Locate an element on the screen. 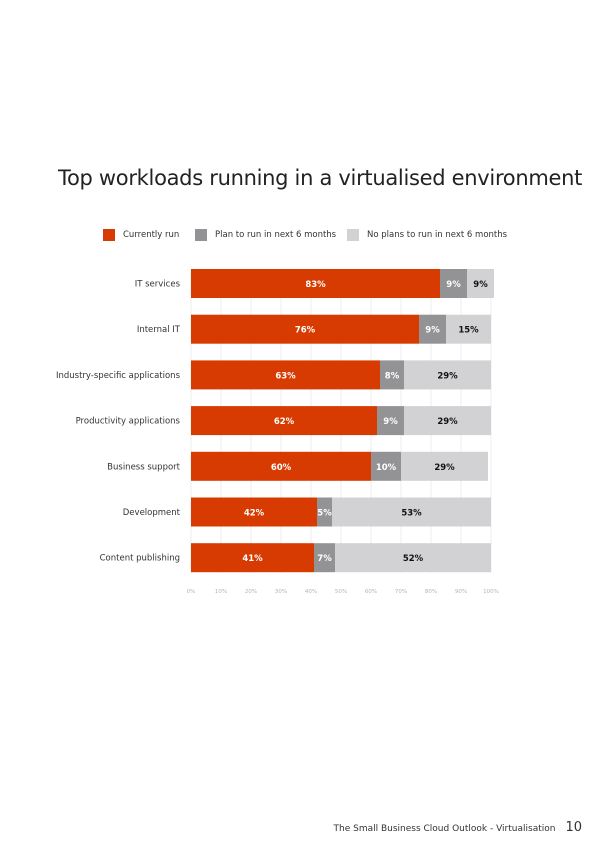 Image resolution: width=600 pixels, height=848 pixels. data-label: 62% is located at coordinates (284, 422).